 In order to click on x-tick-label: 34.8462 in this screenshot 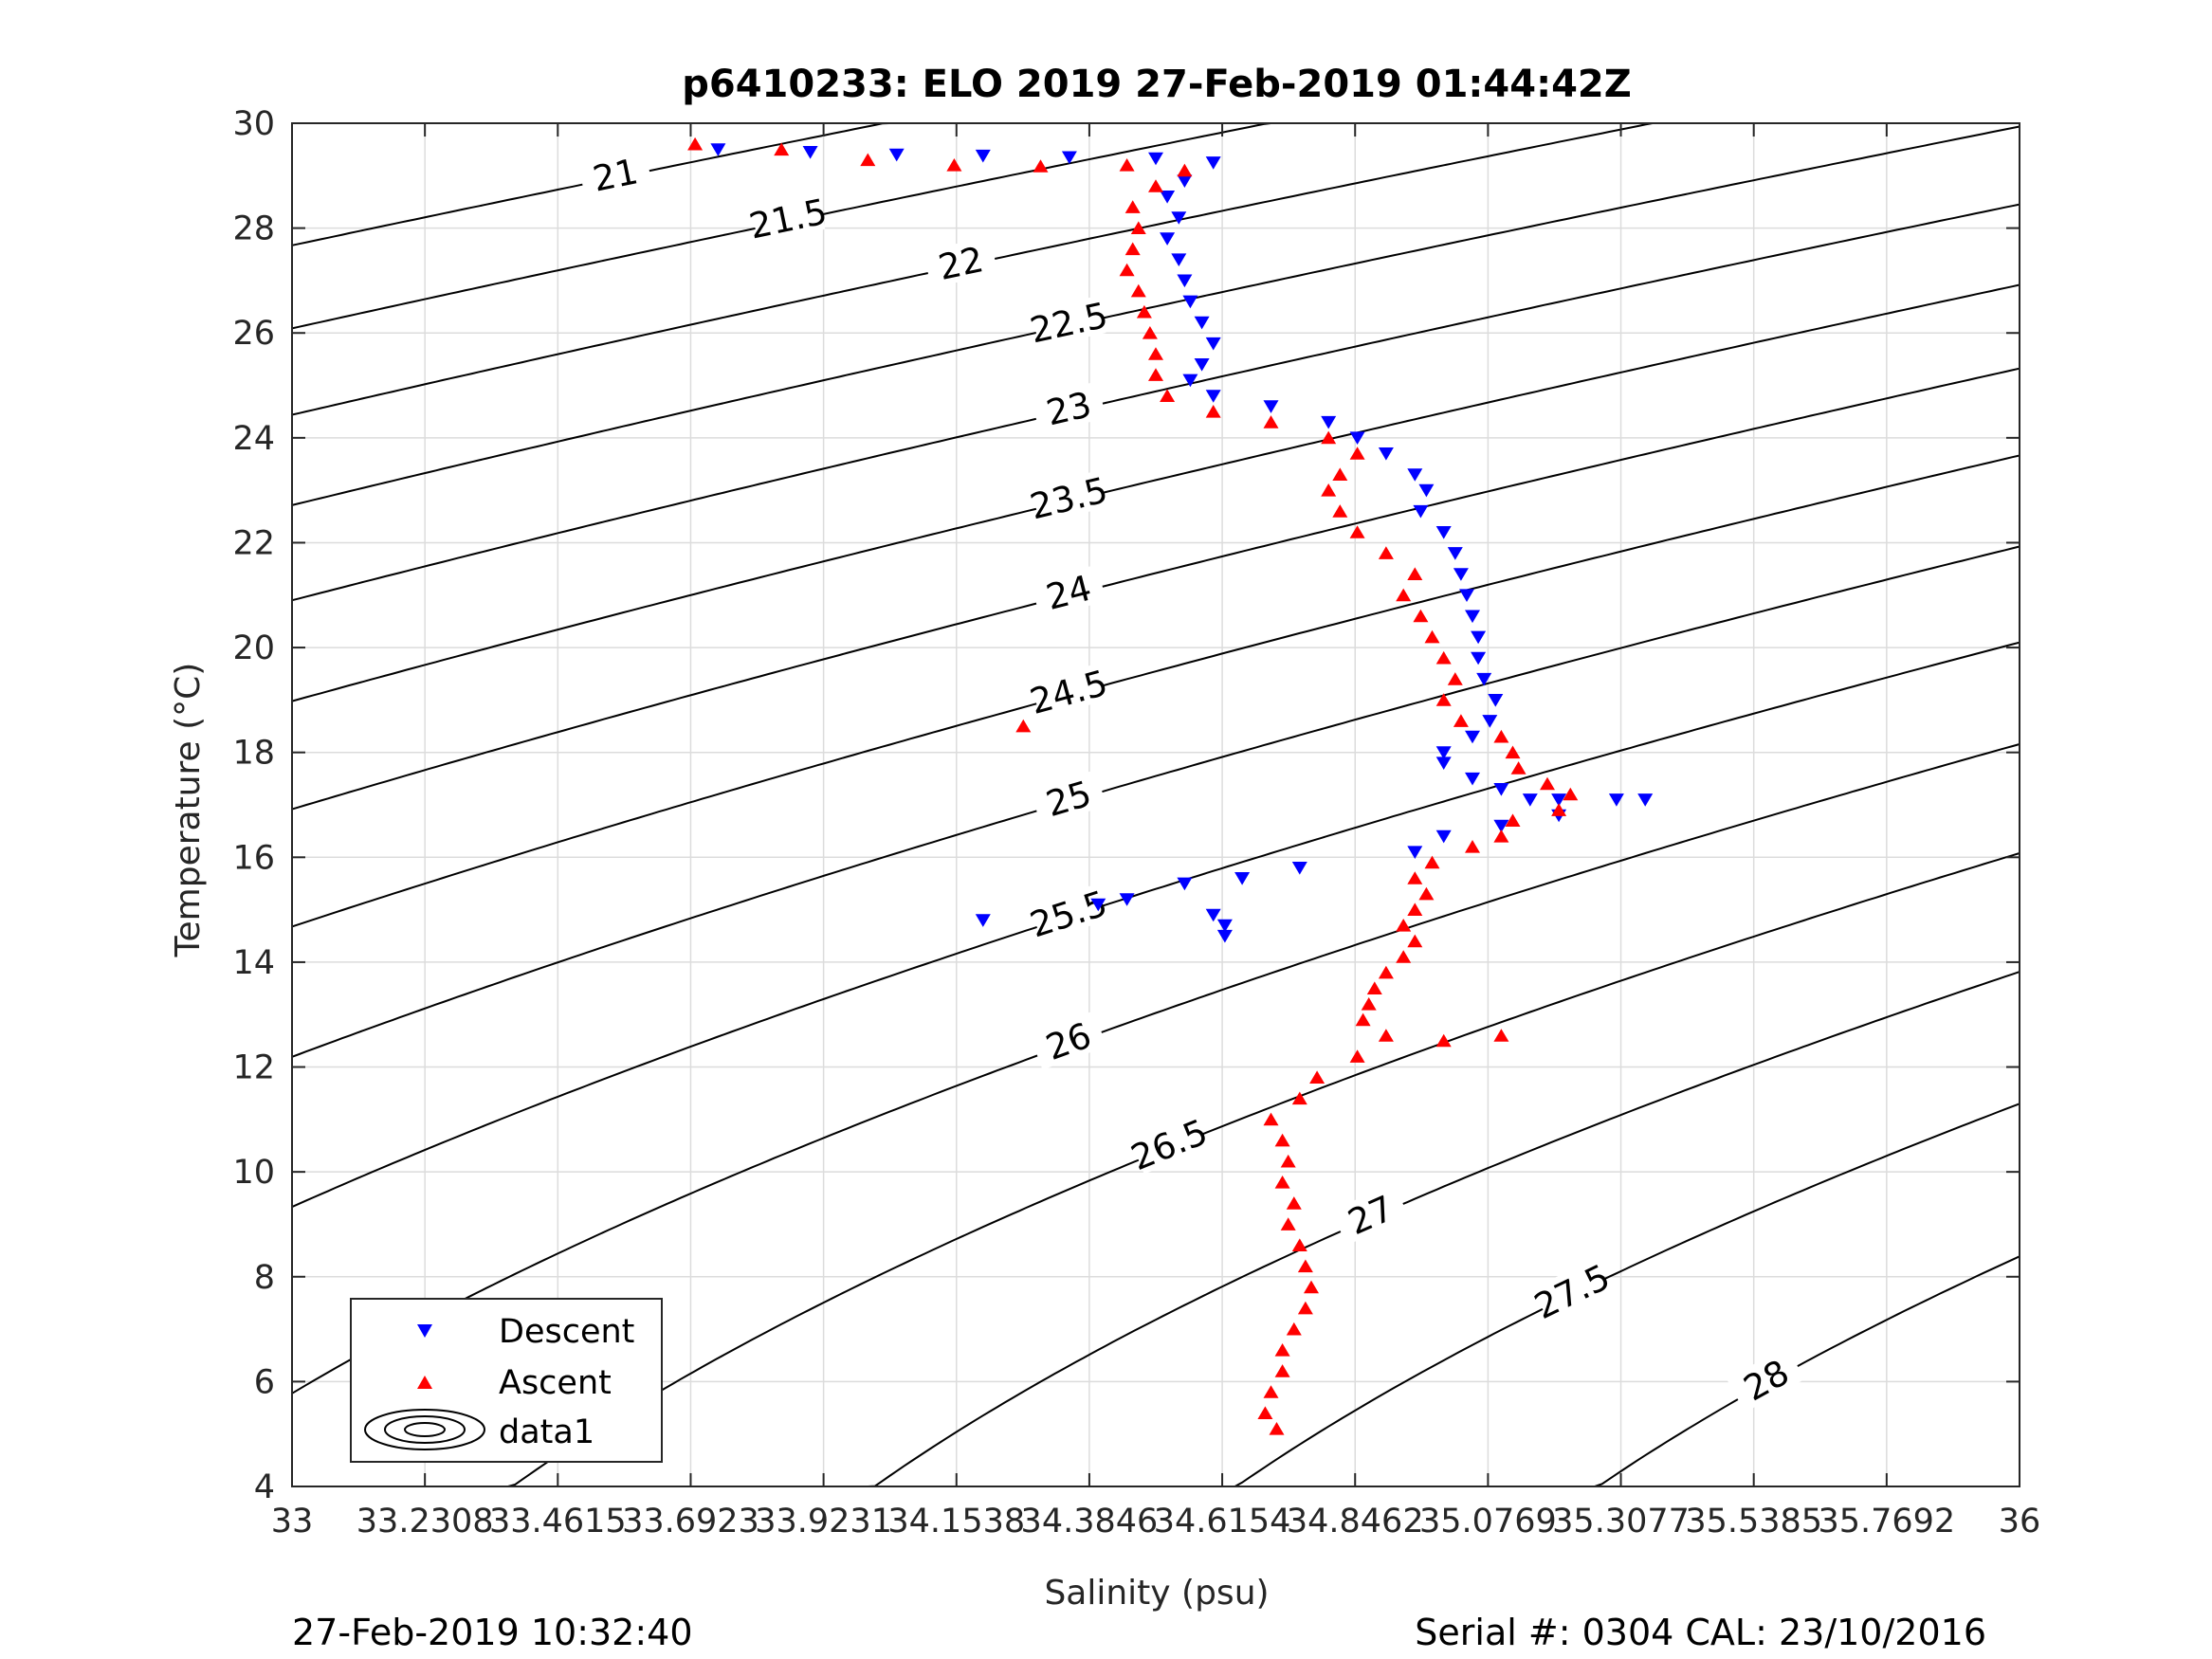, I will do `click(1355, 1521)`.